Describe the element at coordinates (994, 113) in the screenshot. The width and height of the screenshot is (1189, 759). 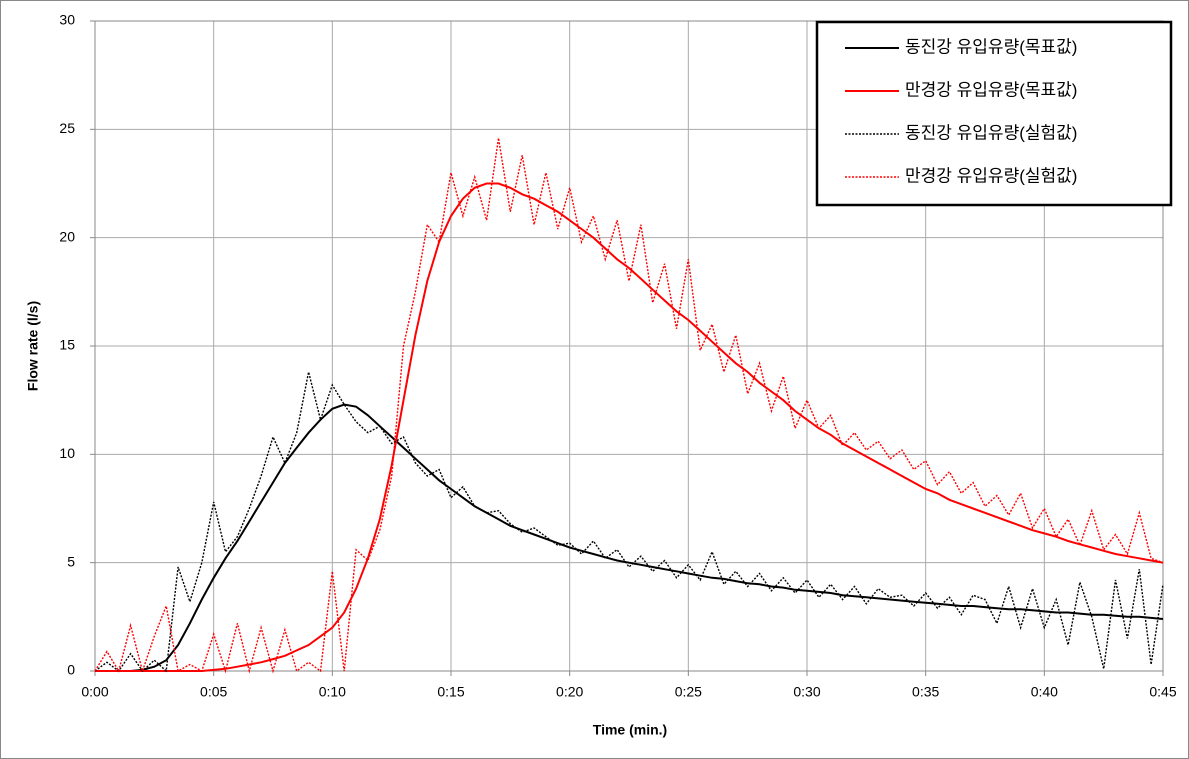
I see `legend-box` at that location.